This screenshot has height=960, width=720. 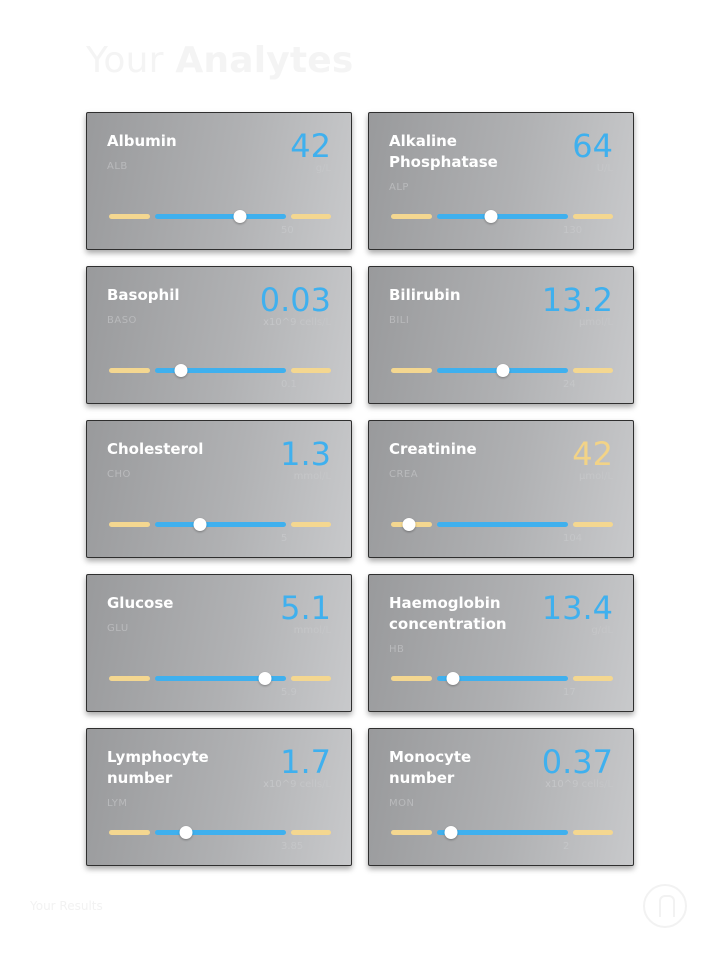 I want to click on analyte-card: Creatinine CREA 42 µmol/L 104, so click(x=501, y=489).